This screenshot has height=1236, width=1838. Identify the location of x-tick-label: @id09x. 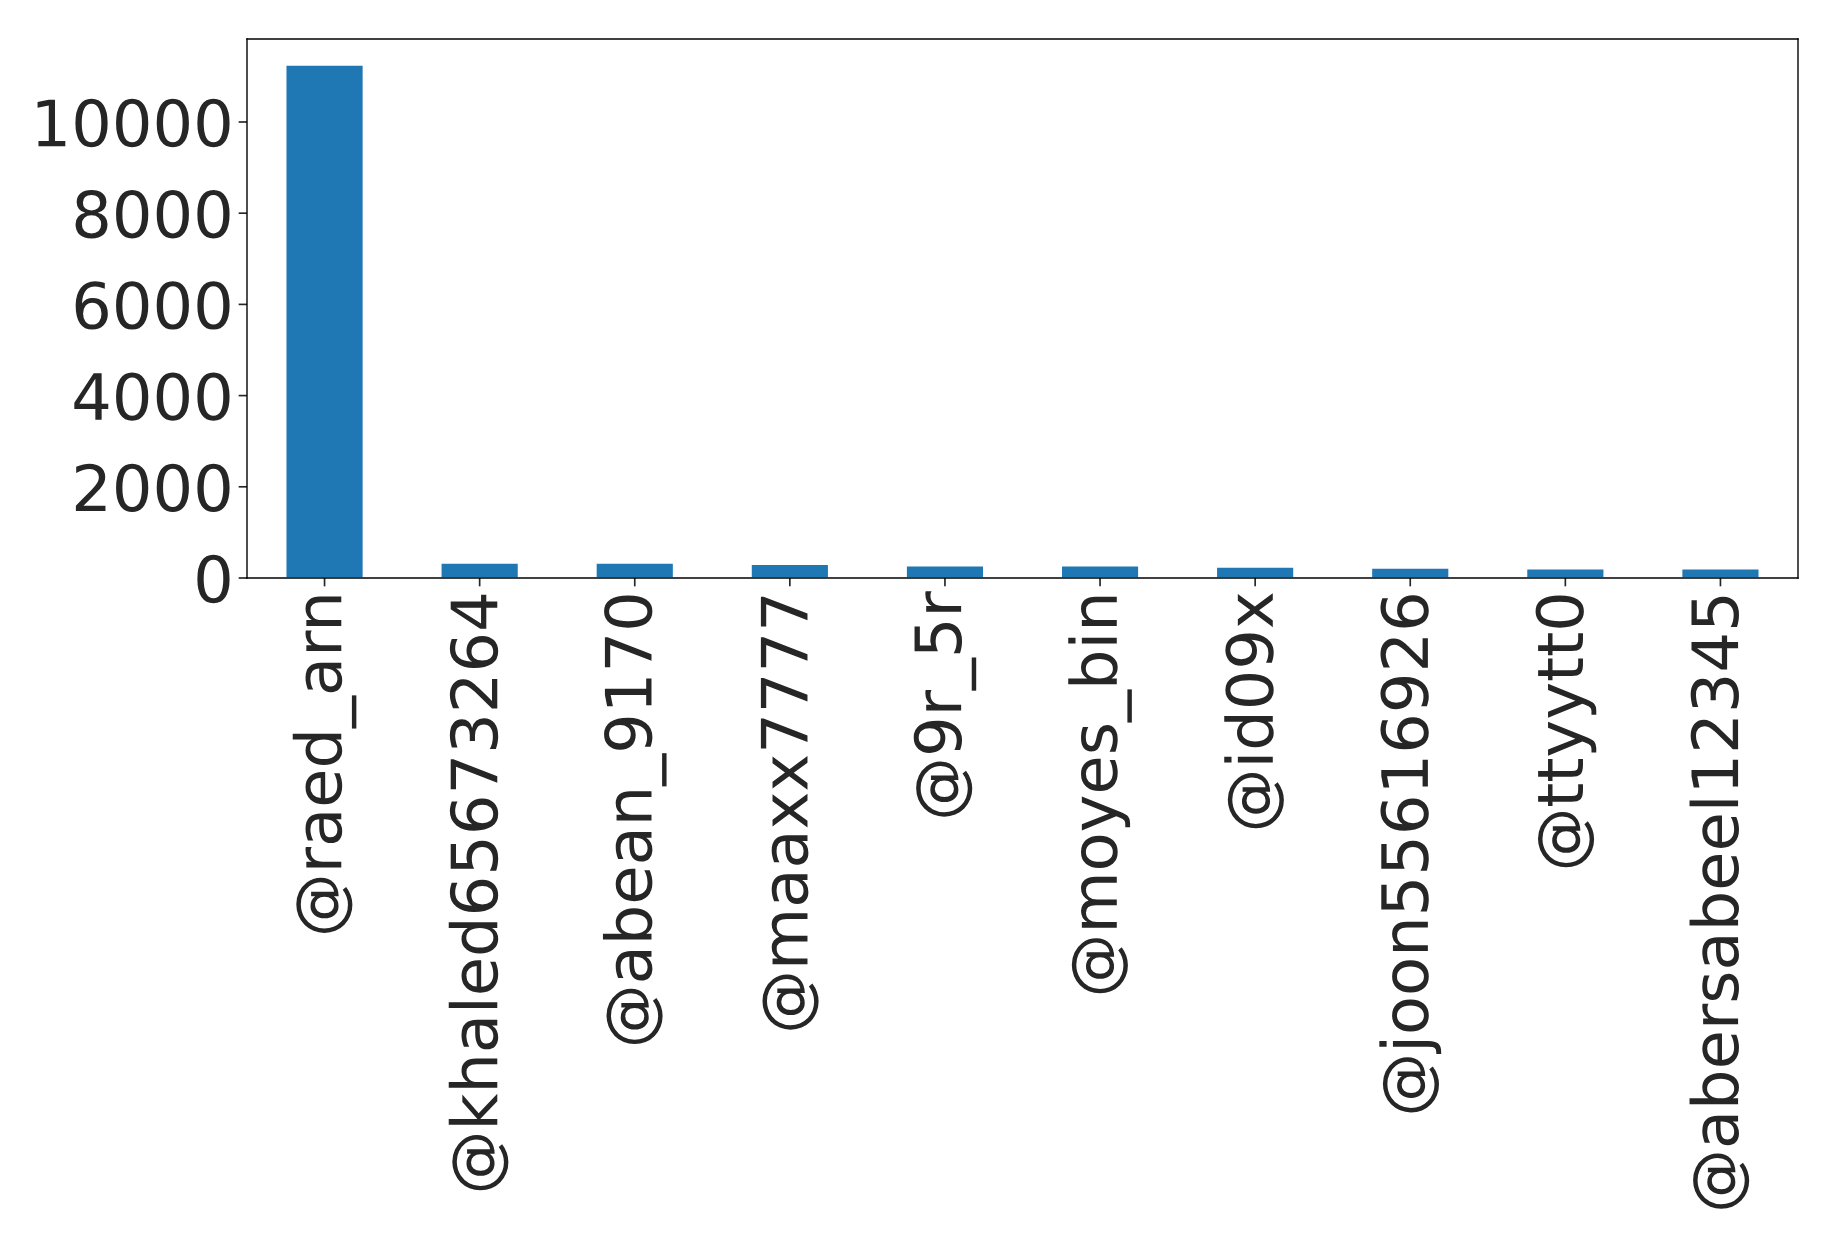
(1254, 711).